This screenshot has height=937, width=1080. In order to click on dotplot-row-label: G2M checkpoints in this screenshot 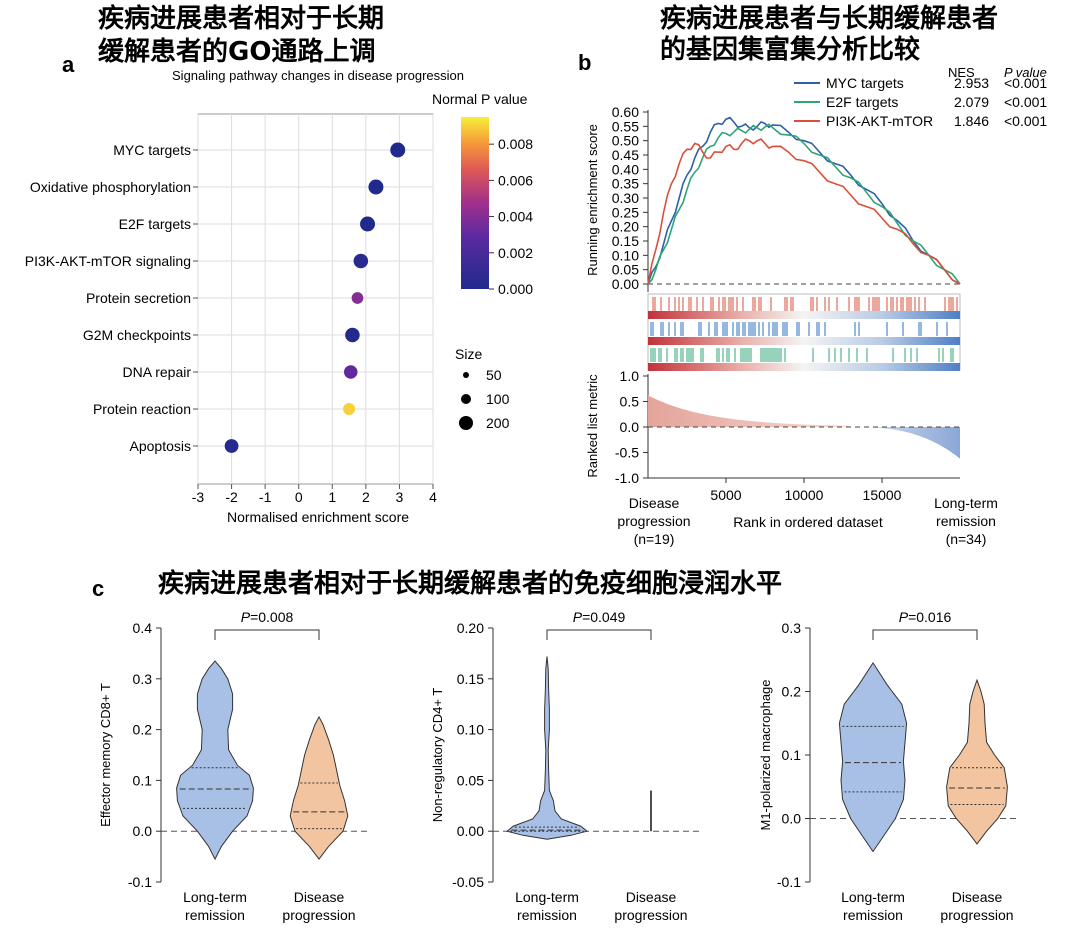, I will do `click(137, 335)`.